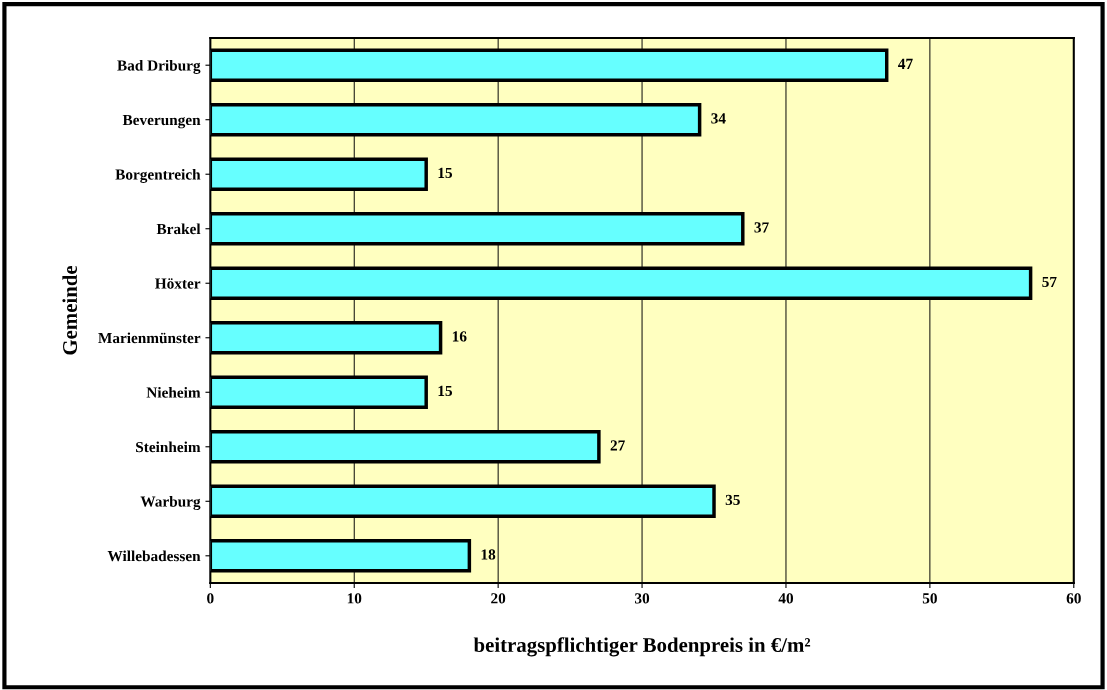 Image resolution: width=1107 pixels, height=690 pixels. What do you see at coordinates (168, 447) in the screenshot?
I see `y-tick-label: Steinheim` at bounding box center [168, 447].